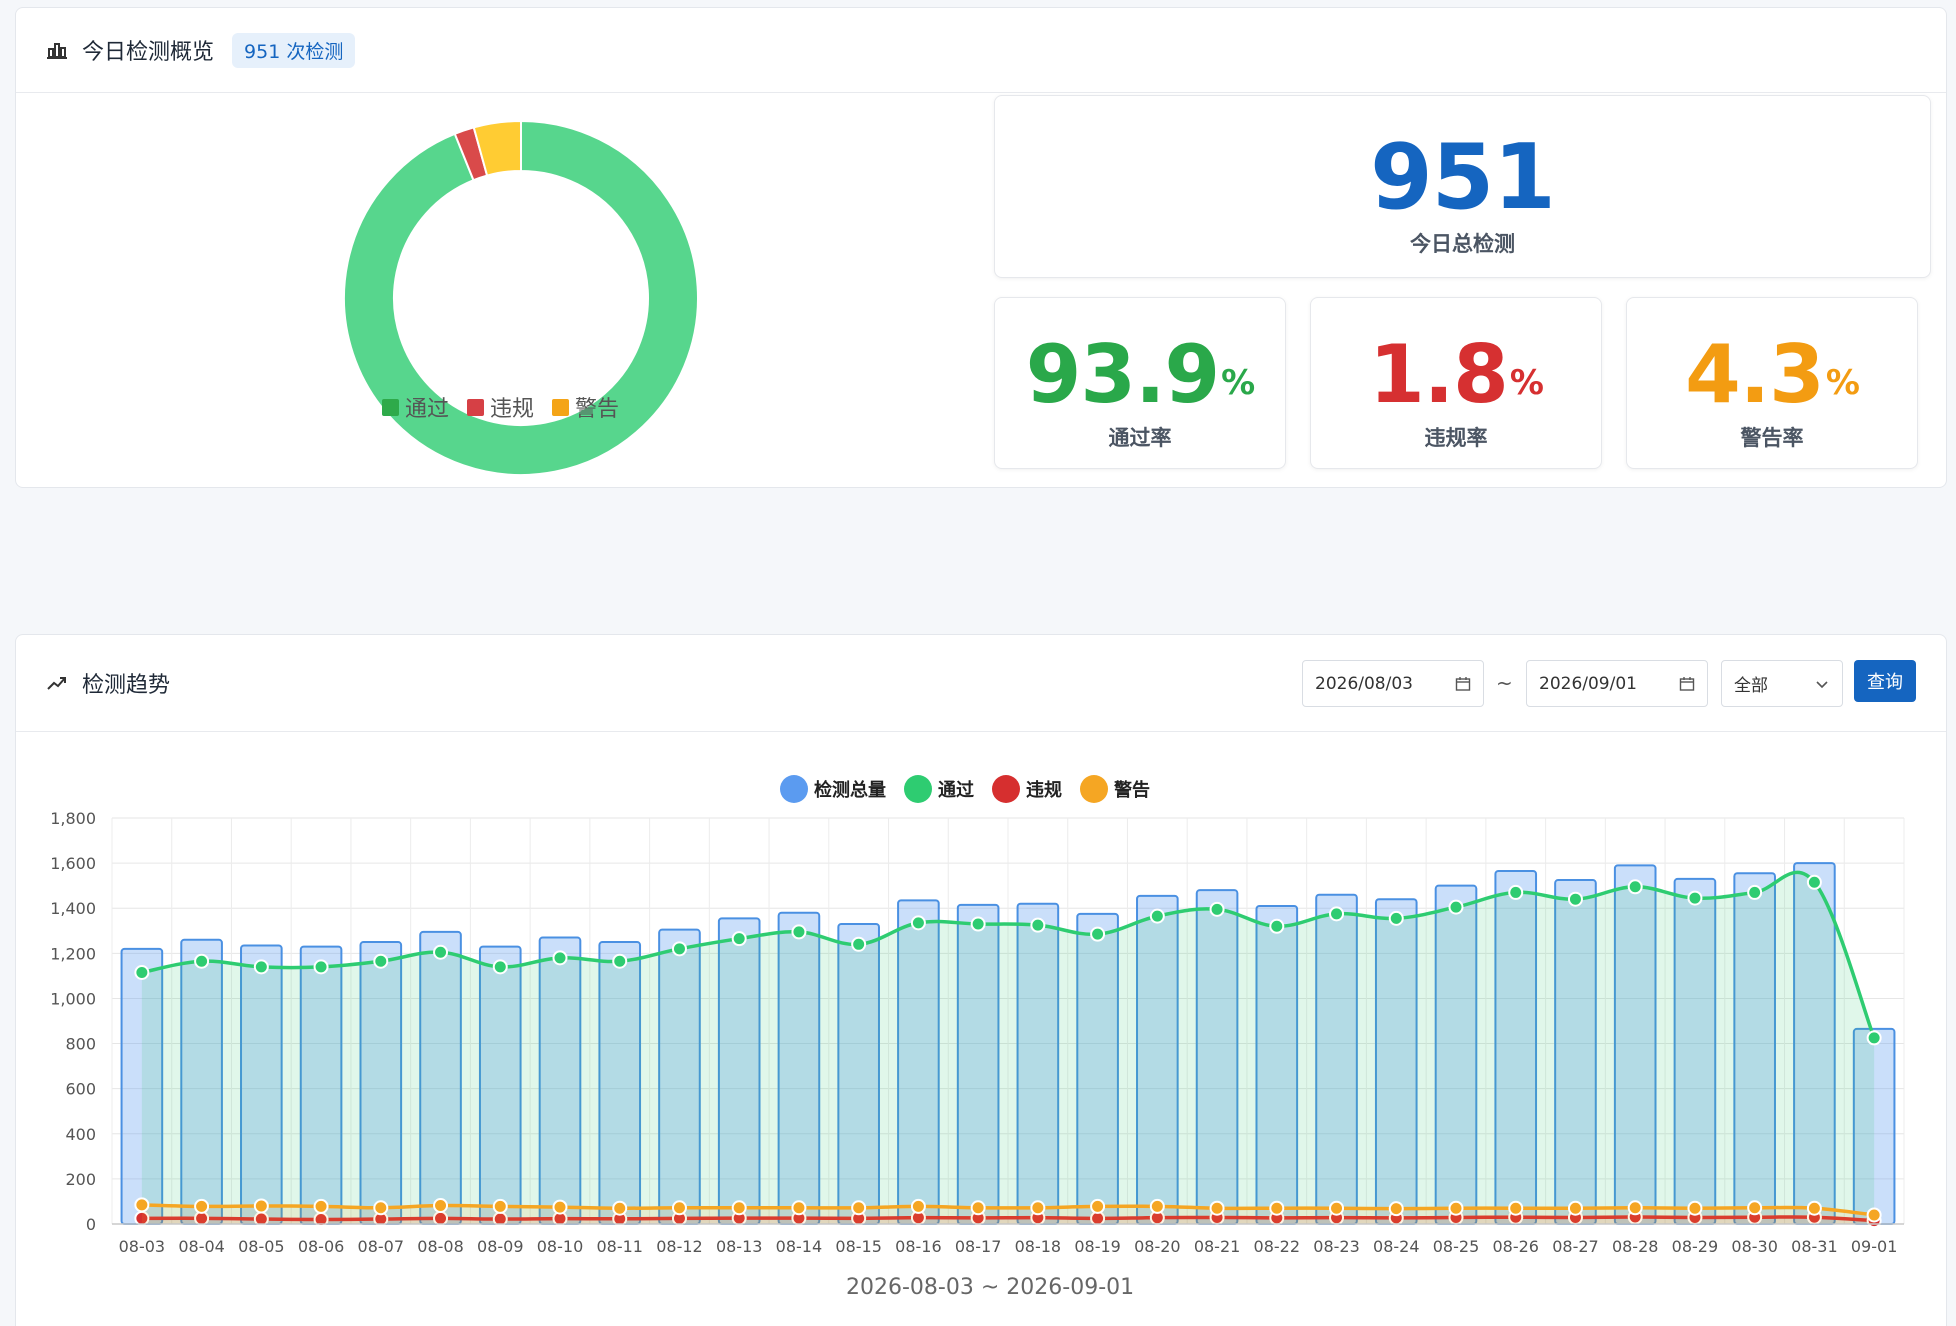 The height and width of the screenshot is (1326, 1956). Describe the element at coordinates (1456, 1246) in the screenshot. I see `x-tick-label: 08-25` at that location.